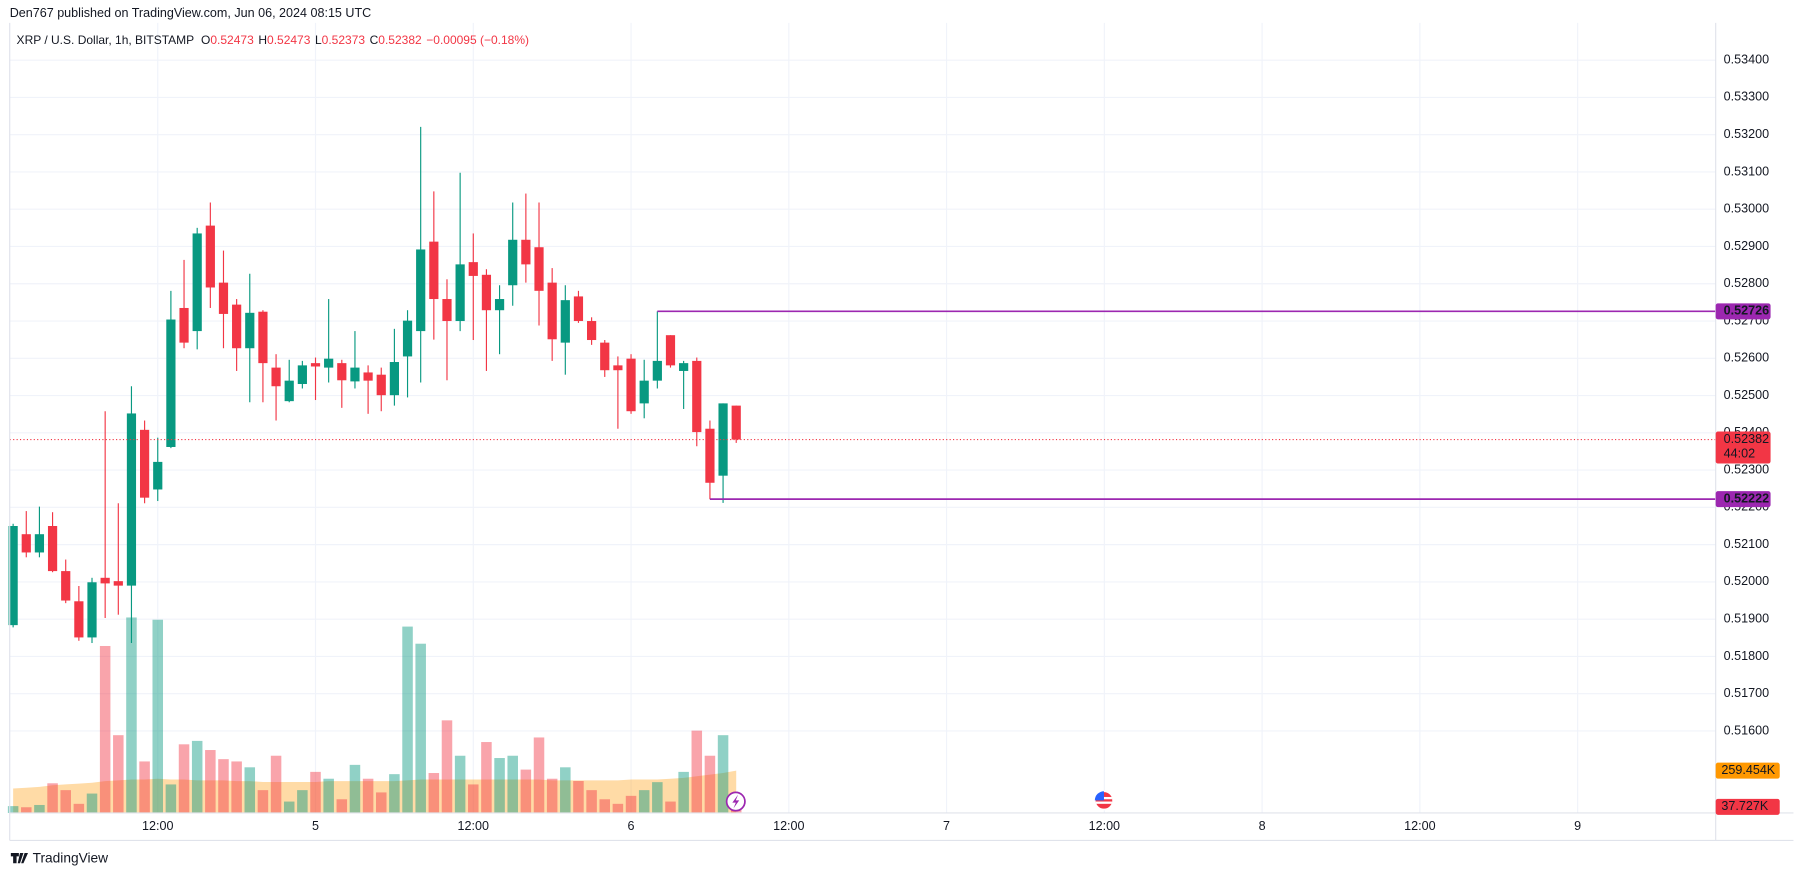 This screenshot has height=877, width=1794. Describe the element at coordinates (1744, 806) in the screenshot. I see `volume-label: 37.727K` at that location.